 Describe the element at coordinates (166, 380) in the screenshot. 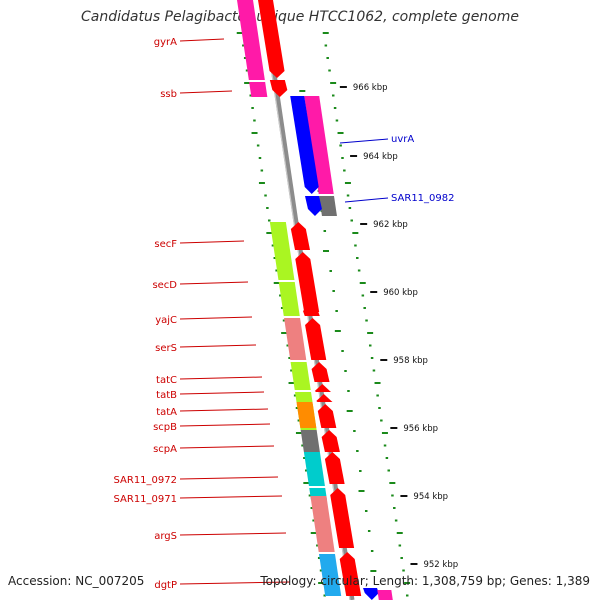

I see `gene-label-tatc: tatC` at that location.